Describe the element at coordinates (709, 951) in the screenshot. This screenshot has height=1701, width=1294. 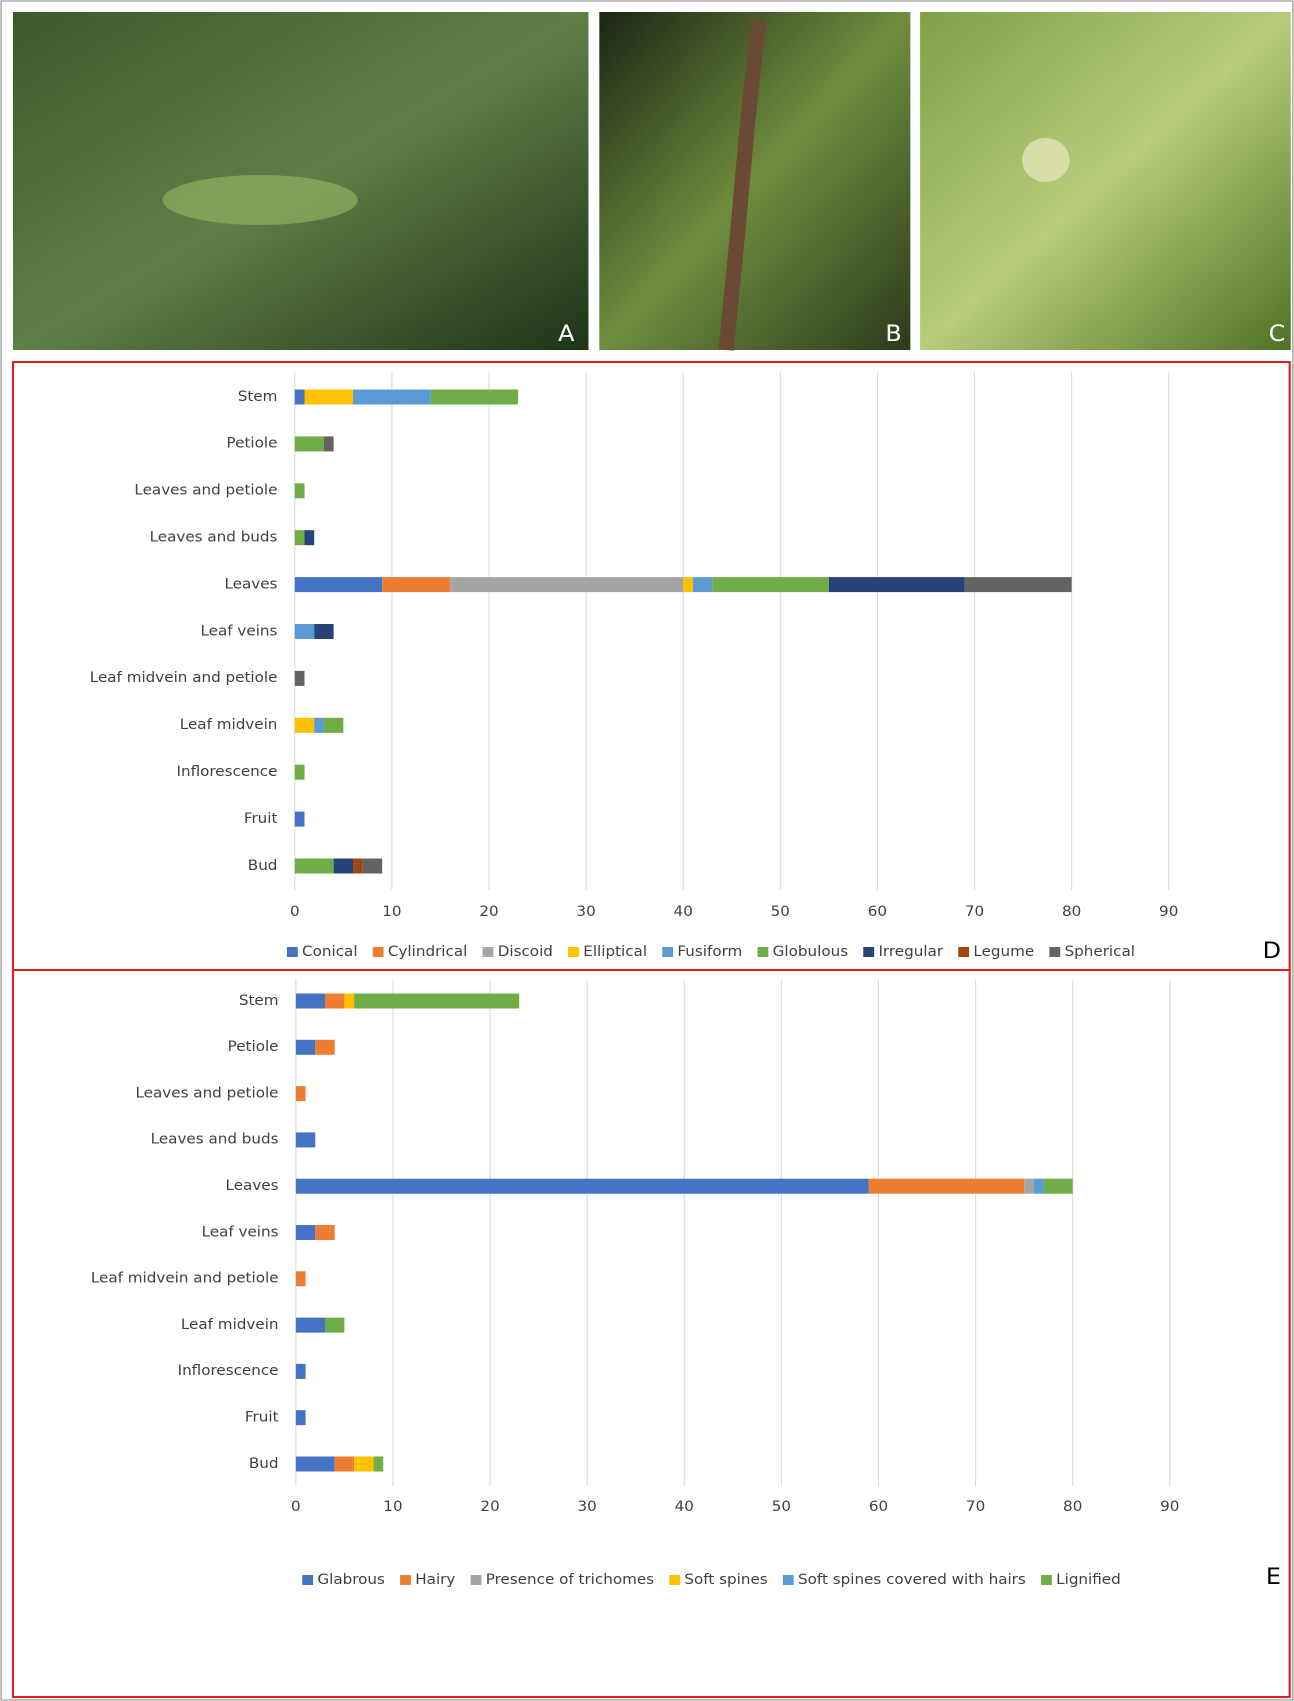
I see `legend-label: Fusiform` at that location.